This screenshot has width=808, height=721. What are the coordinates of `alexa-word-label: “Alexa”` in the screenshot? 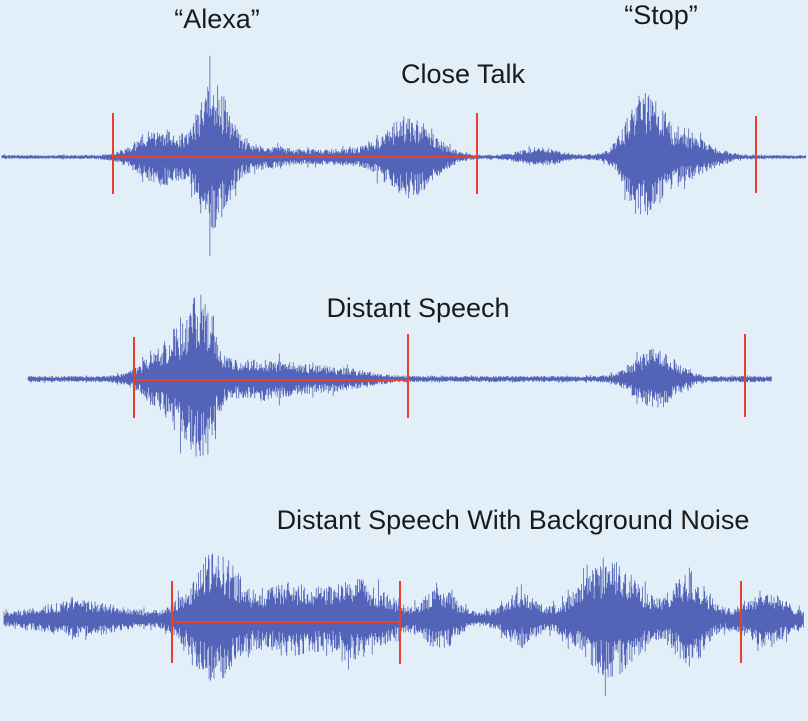 It's located at (217, 19).